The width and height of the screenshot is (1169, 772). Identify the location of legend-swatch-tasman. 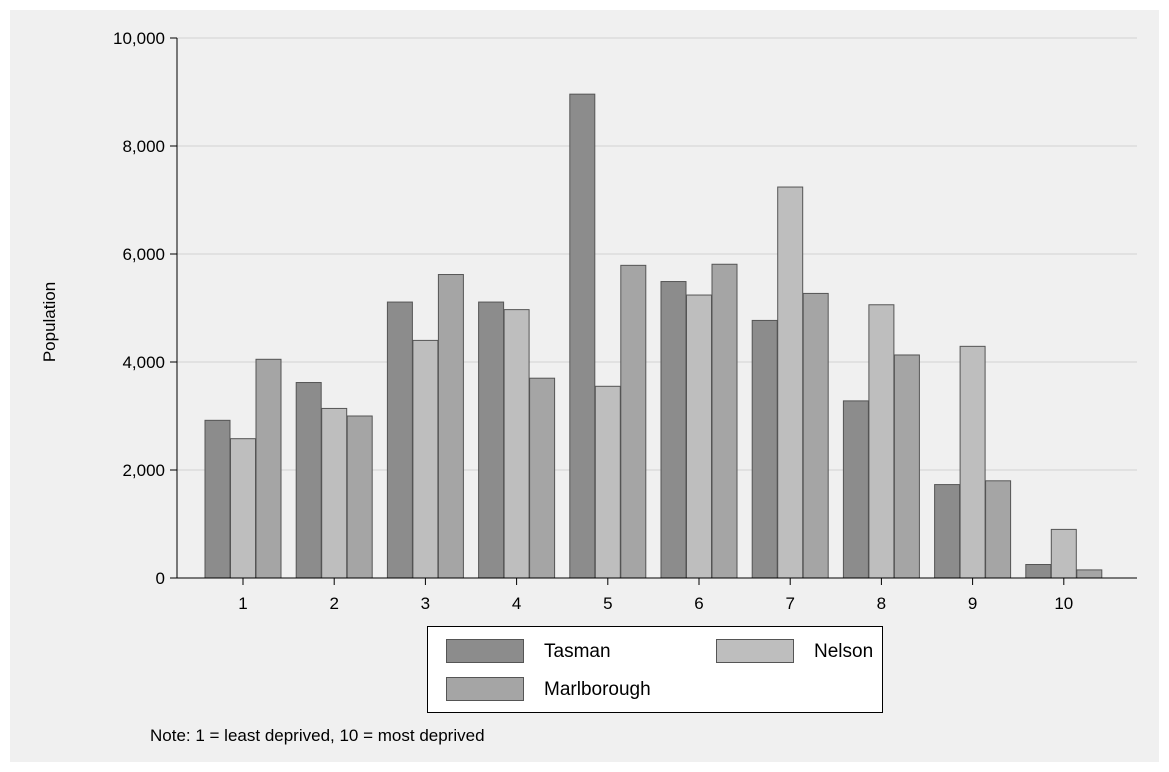
(485, 651).